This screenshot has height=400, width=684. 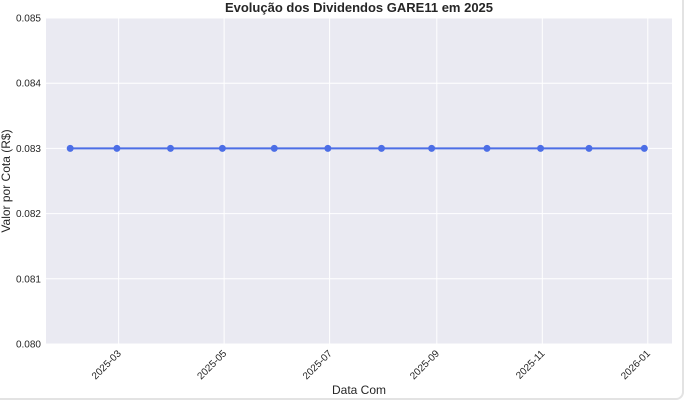 What do you see at coordinates (107, 365) in the screenshot?
I see `x-tick-label: 2025-03` at bounding box center [107, 365].